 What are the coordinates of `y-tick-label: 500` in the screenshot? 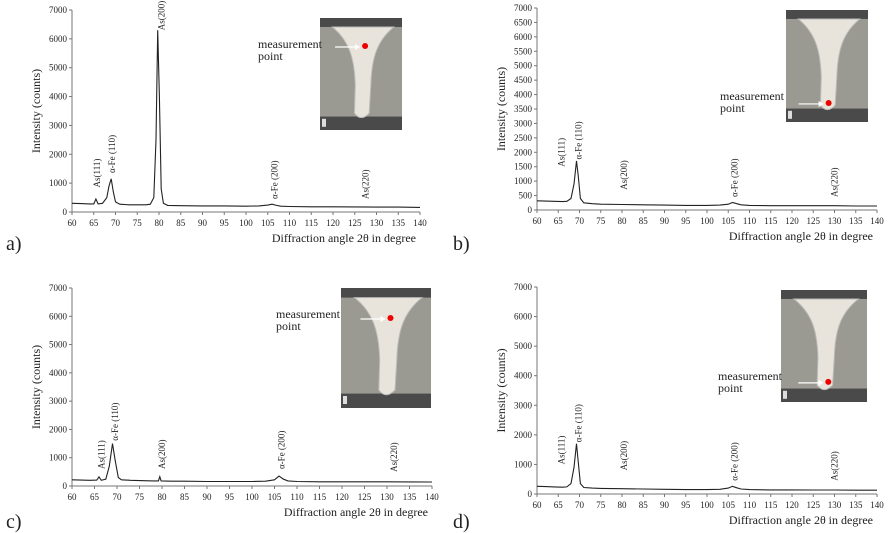 It's located at (526, 196).